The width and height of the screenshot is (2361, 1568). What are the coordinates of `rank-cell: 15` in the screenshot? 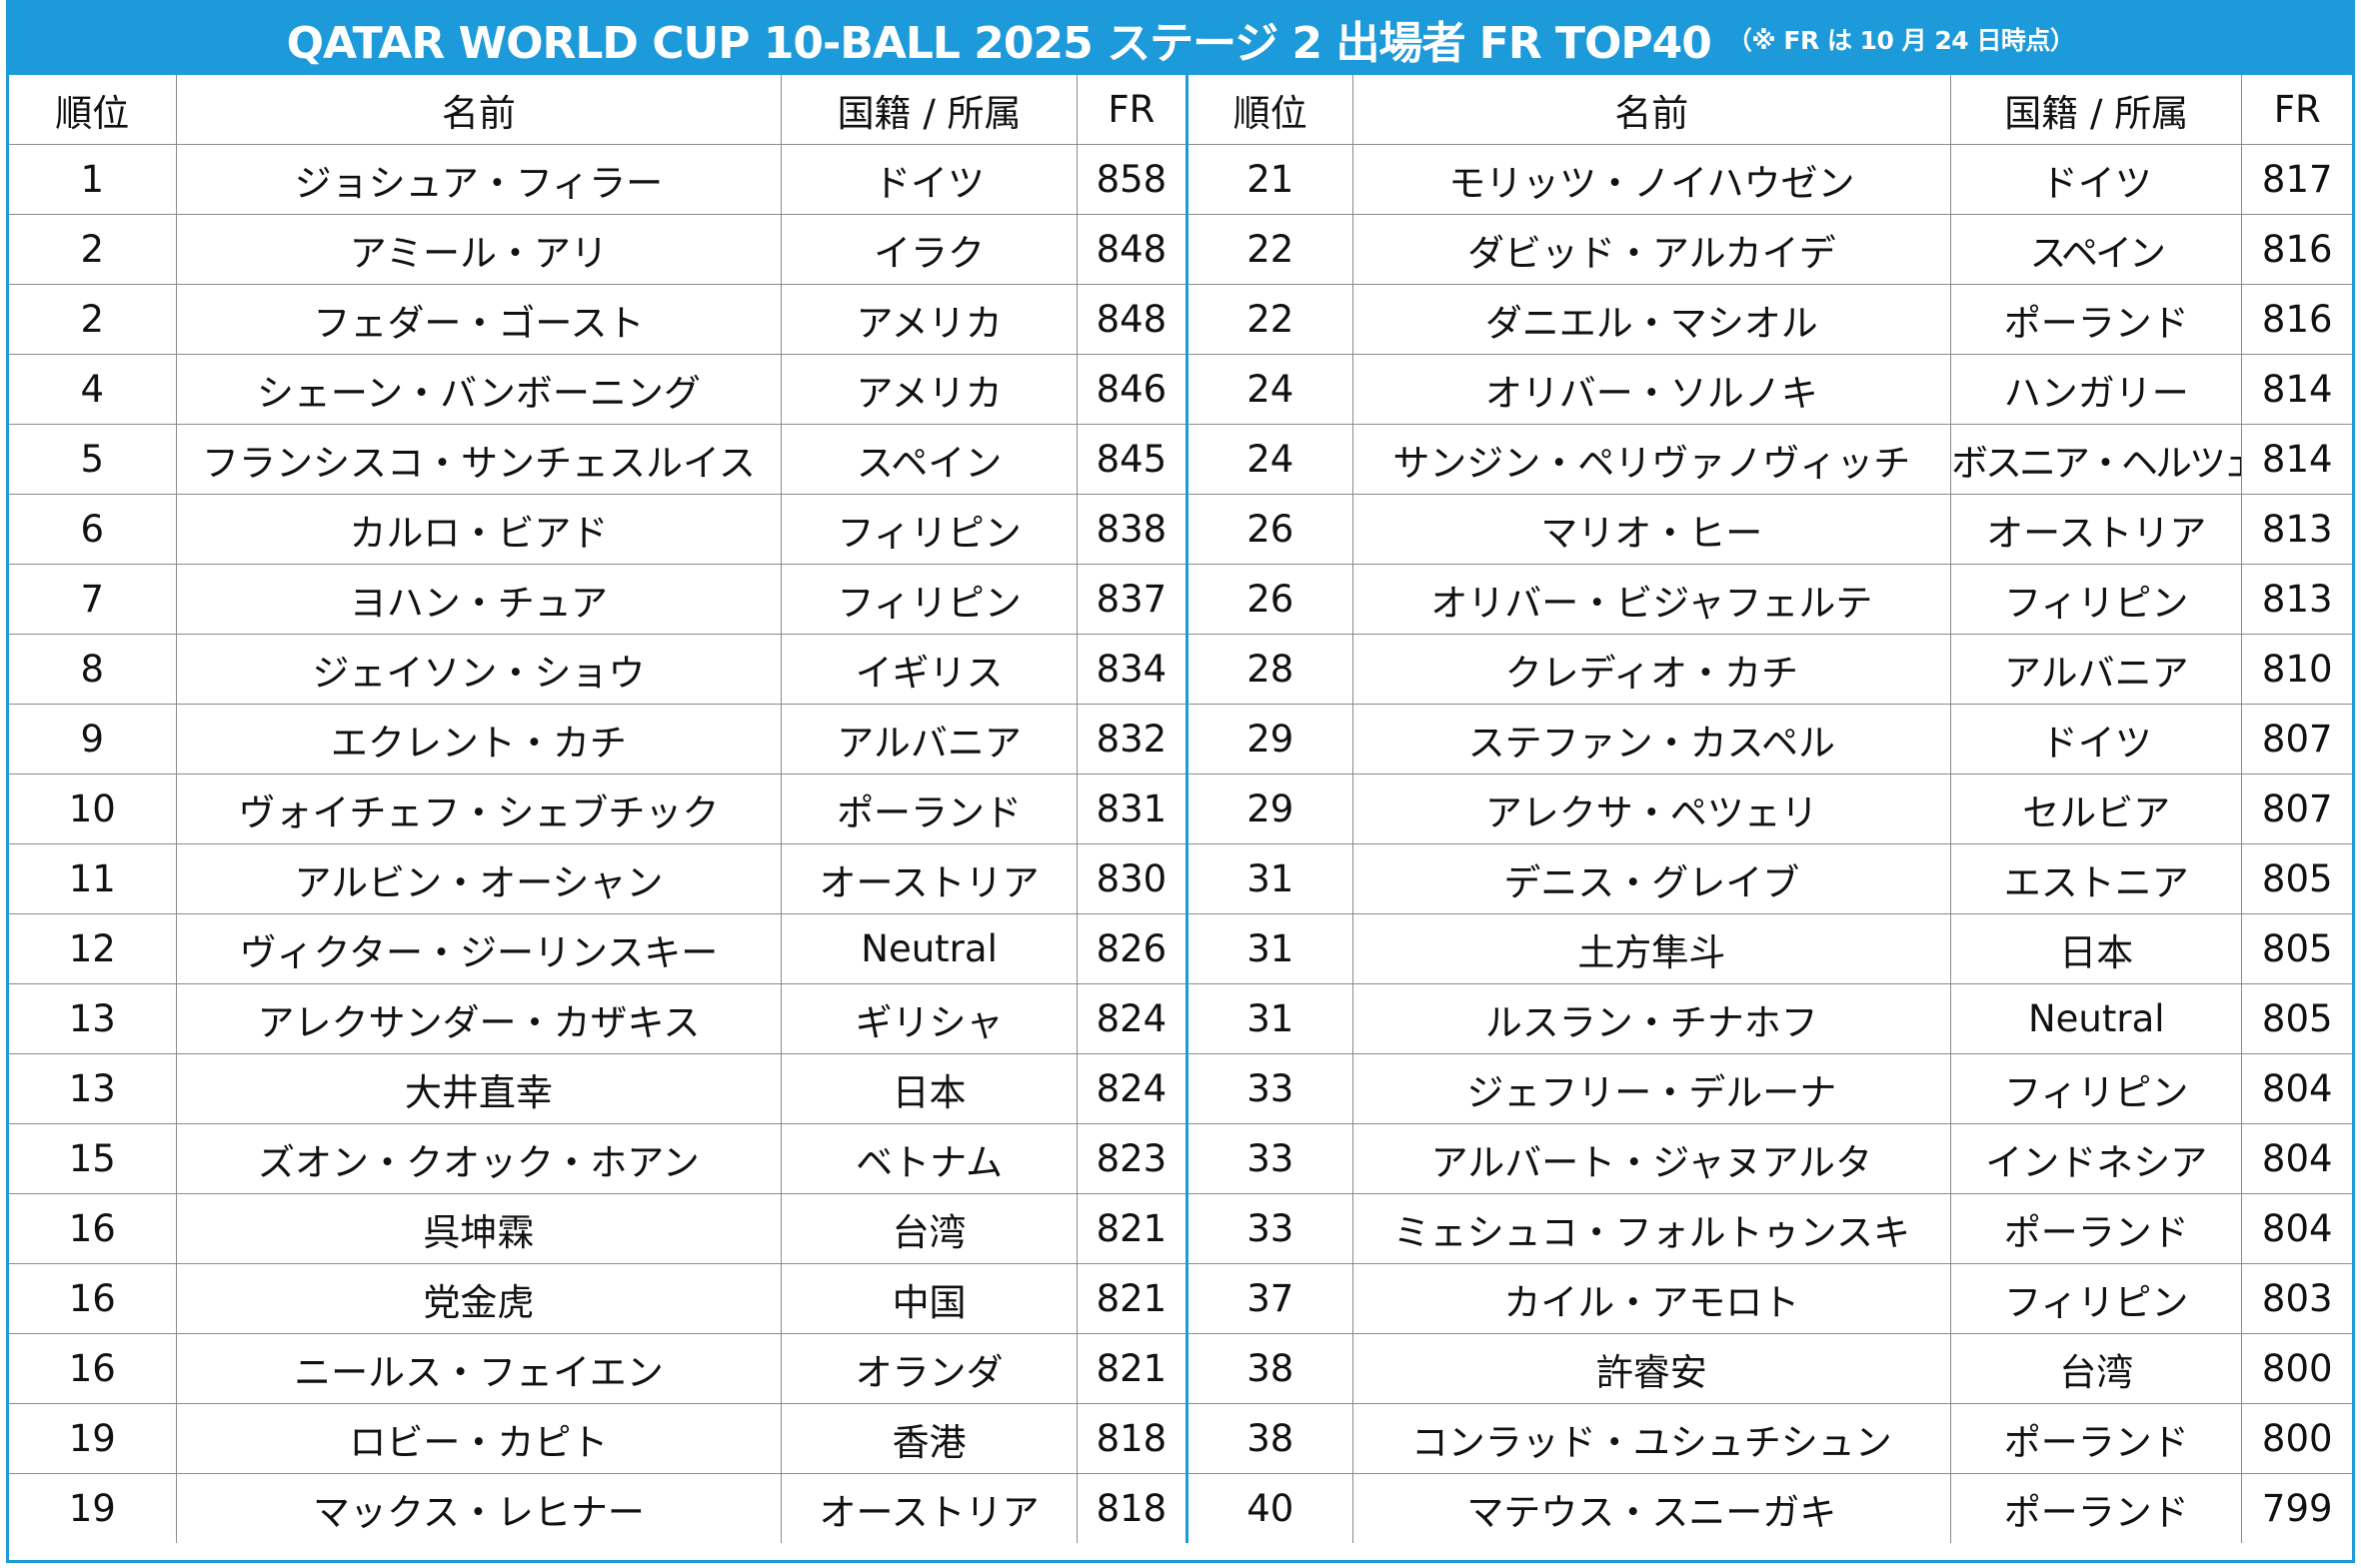 It's located at (93, 1159).